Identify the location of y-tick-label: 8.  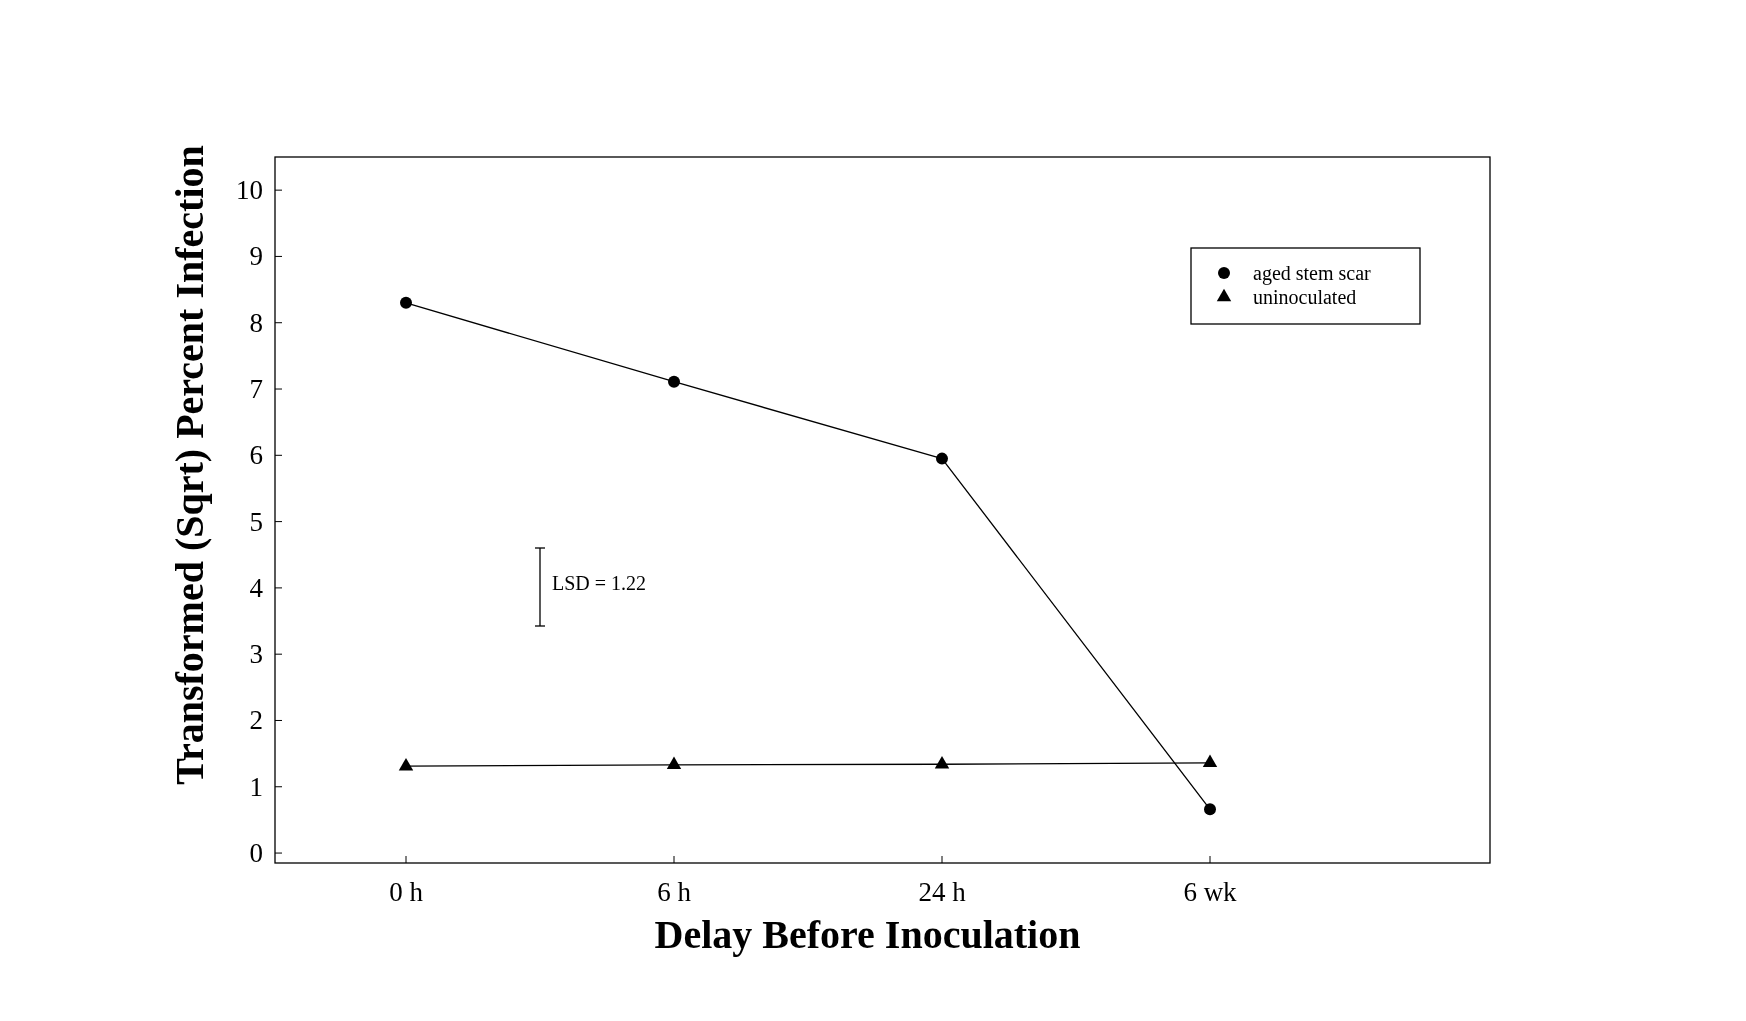
(256, 322).